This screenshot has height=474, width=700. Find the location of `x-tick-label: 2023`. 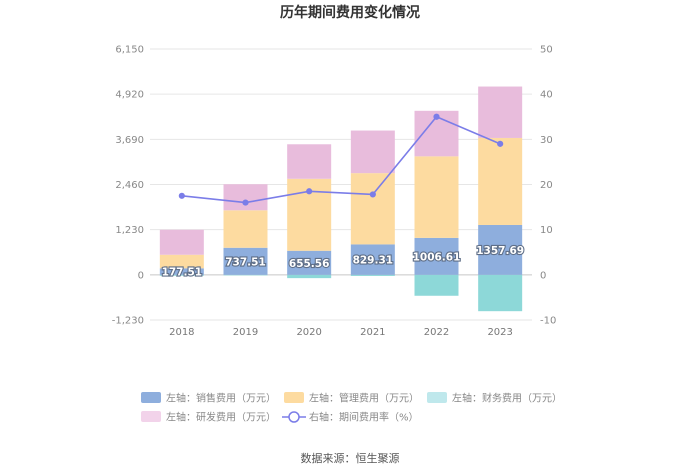

x-tick-label: 2023 is located at coordinates (499, 332).